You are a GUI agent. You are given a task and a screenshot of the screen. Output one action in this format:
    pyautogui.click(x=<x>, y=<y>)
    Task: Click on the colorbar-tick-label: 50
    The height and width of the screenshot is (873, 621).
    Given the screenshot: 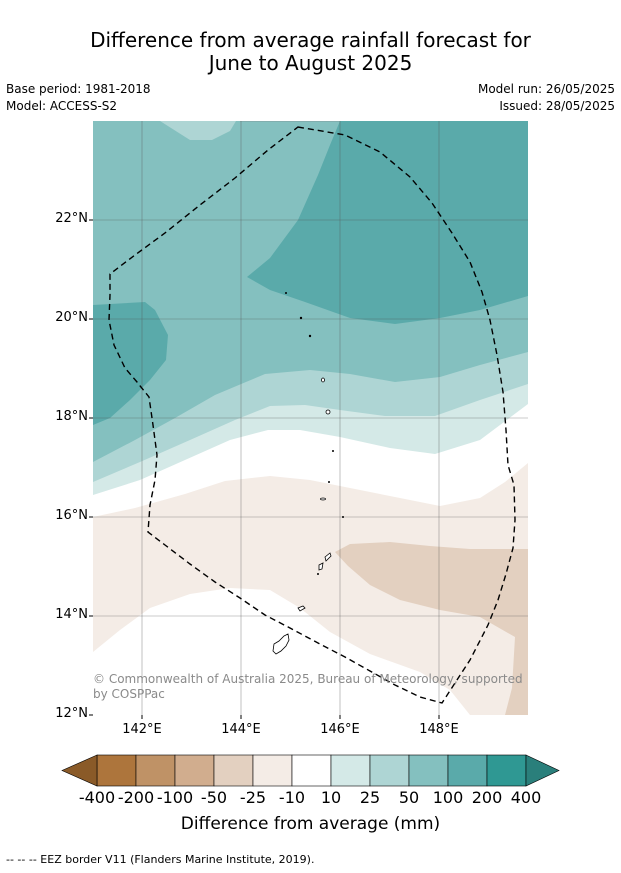 What is the action you would take?
    pyautogui.click(x=409, y=797)
    